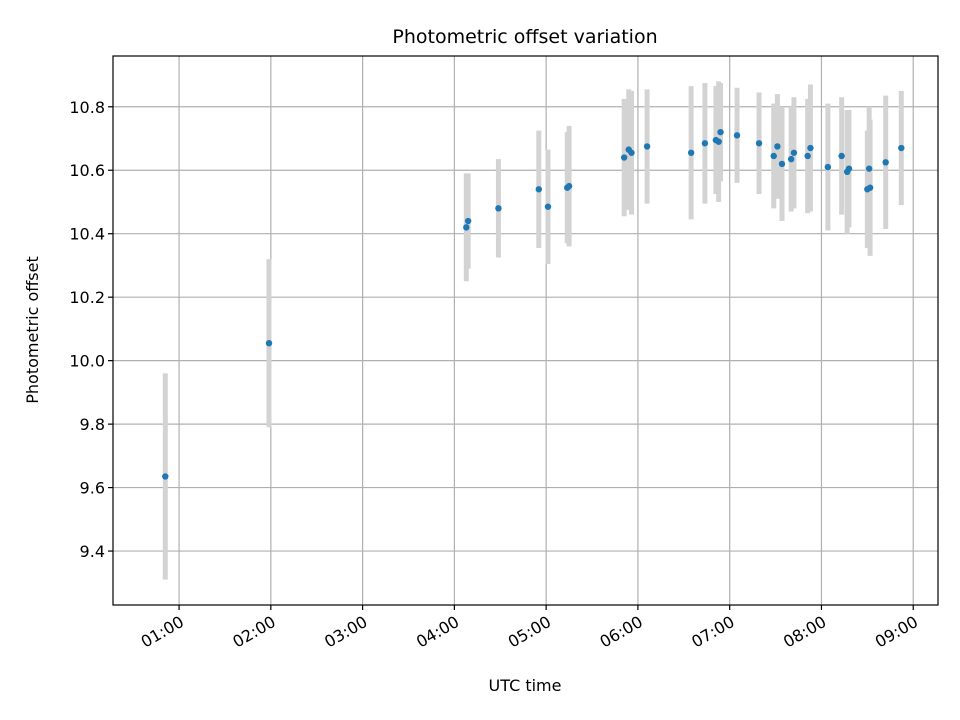 This screenshot has width=960, height=720. I want to click on y-tick-label: 10.6, so click(87, 170).